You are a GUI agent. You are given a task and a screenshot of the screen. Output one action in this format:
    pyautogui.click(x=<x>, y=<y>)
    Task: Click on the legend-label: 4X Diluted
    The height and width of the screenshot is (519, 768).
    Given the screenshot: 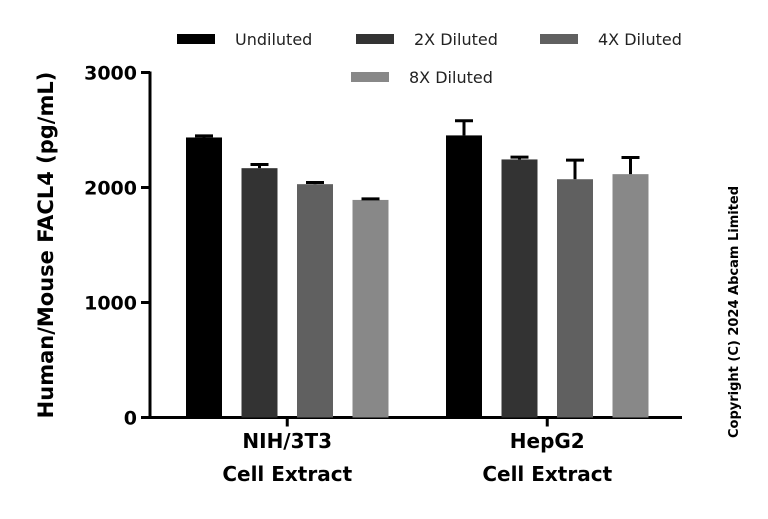 What is the action you would take?
    pyautogui.click(x=640, y=39)
    